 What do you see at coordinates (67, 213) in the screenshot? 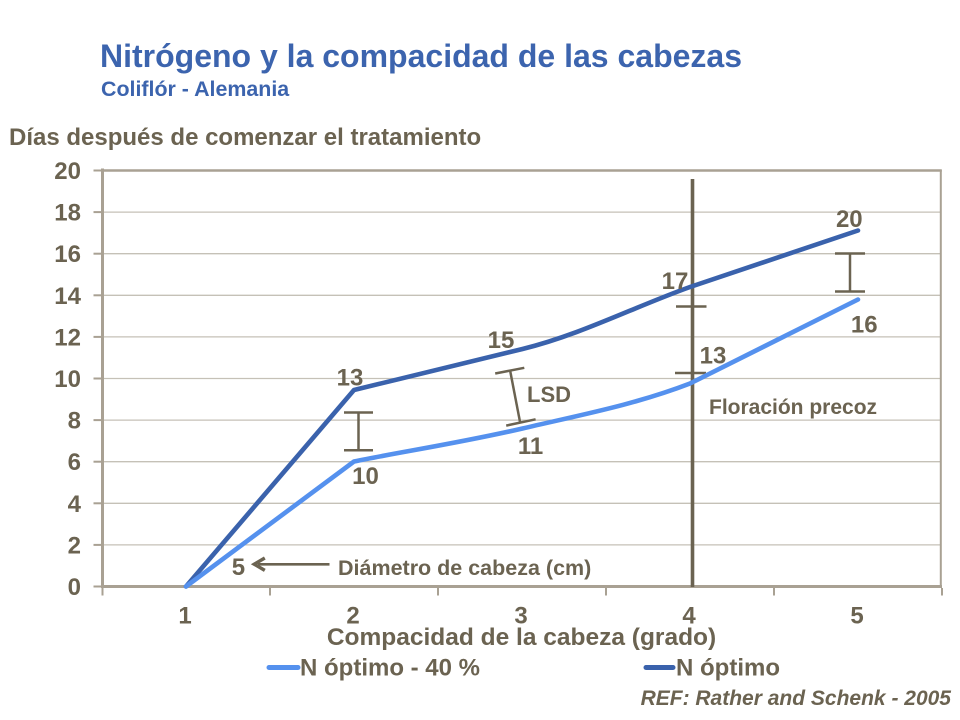
I see `svg-text: 18` at bounding box center [67, 213].